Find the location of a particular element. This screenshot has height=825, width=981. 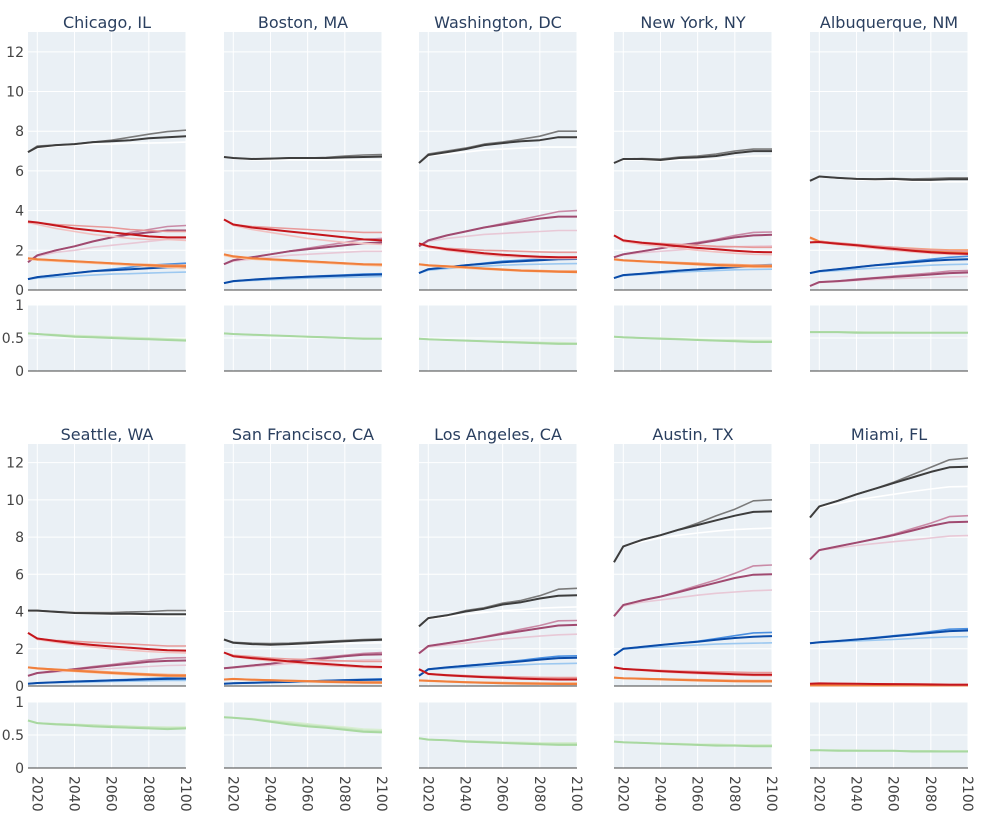

city-panel: Boston, MA is located at coordinates (303, 192).